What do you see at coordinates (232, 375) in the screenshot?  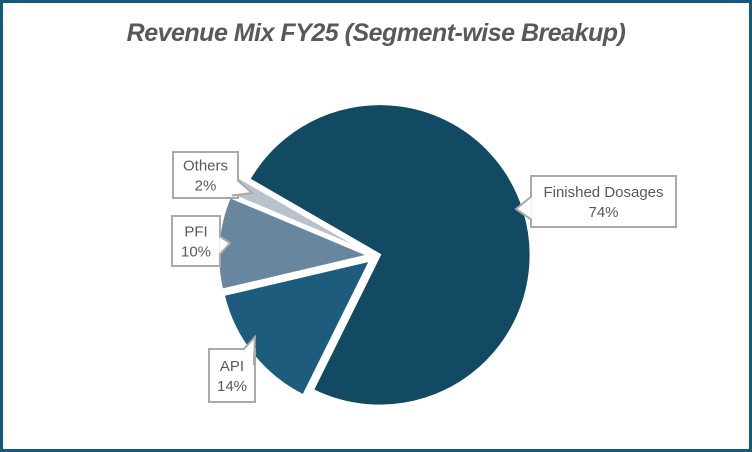 I see `callout-box-api` at bounding box center [232, 375].